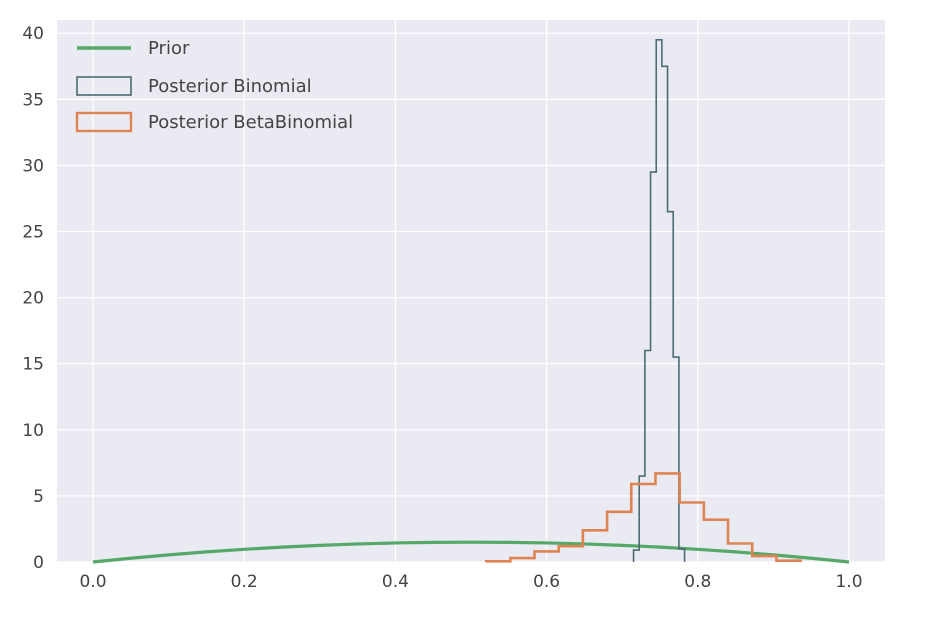 This screenshot has width=944, height=618. I want to click on y-tick-label: 30, so click(33, 166).